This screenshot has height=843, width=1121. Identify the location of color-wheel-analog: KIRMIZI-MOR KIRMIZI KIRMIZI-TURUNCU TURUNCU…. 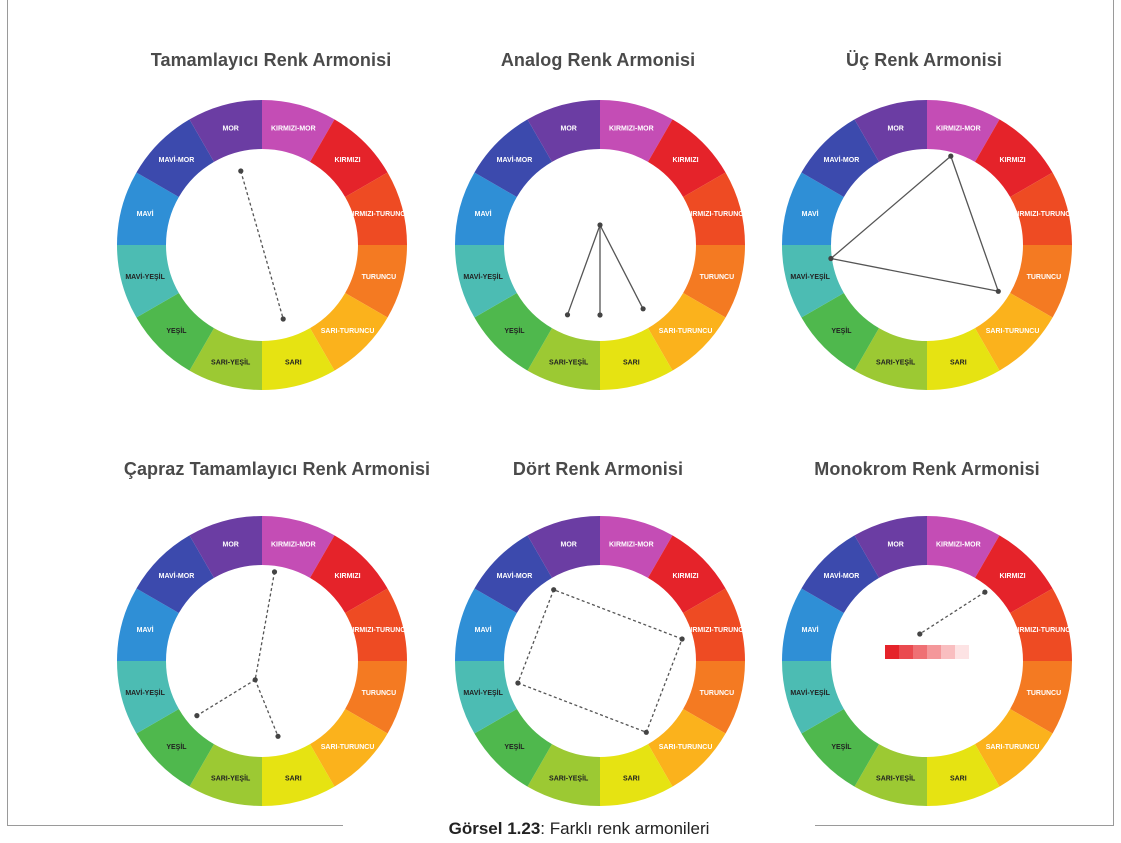
(601, 245).